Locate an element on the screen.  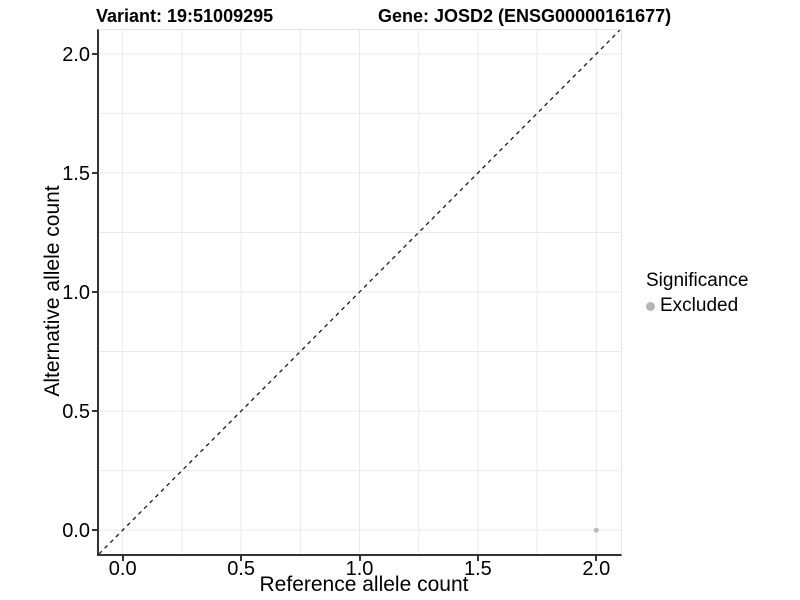
legend-title: Significance is located at coordinates (697, 280).